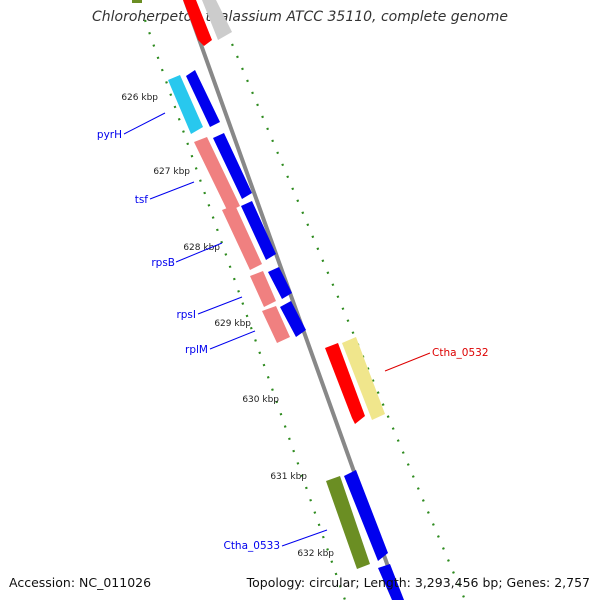 The width and height of the screenshot is (600, 600). Describe the element at coordinates (232, 166) in the screenshot. I see `gene-tsf-forward` at that location.